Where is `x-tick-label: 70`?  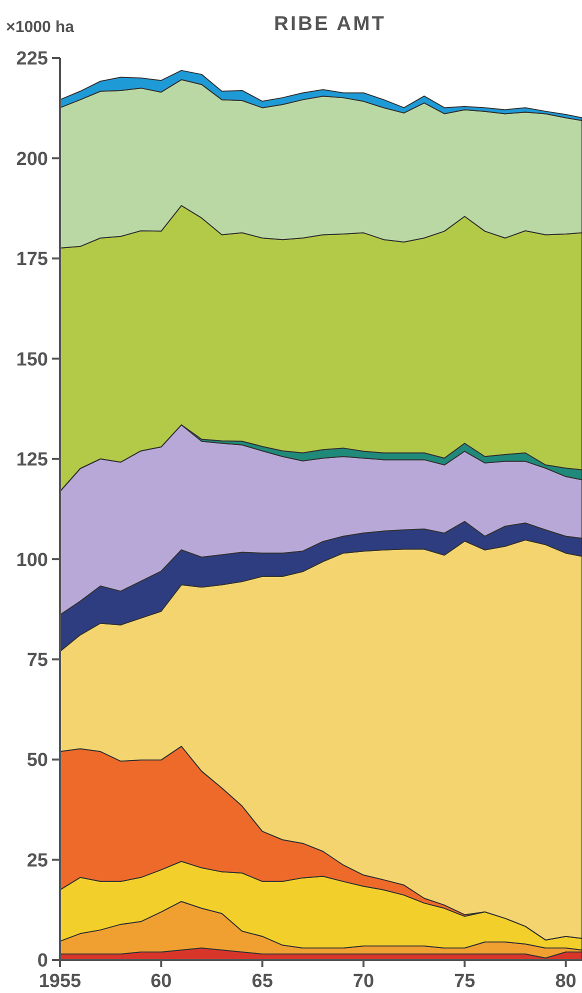
x-tick-label: 70 is located at coordinates (363, 981).